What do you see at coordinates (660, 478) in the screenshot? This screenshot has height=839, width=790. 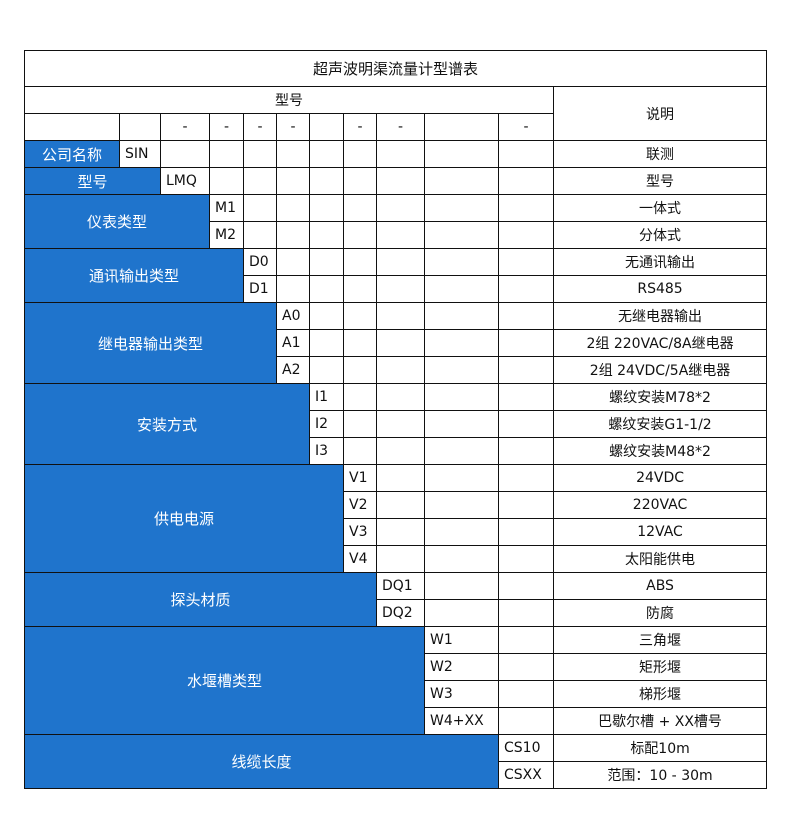 I see `option-description: 24VDC` at bounding box center [660, 478].